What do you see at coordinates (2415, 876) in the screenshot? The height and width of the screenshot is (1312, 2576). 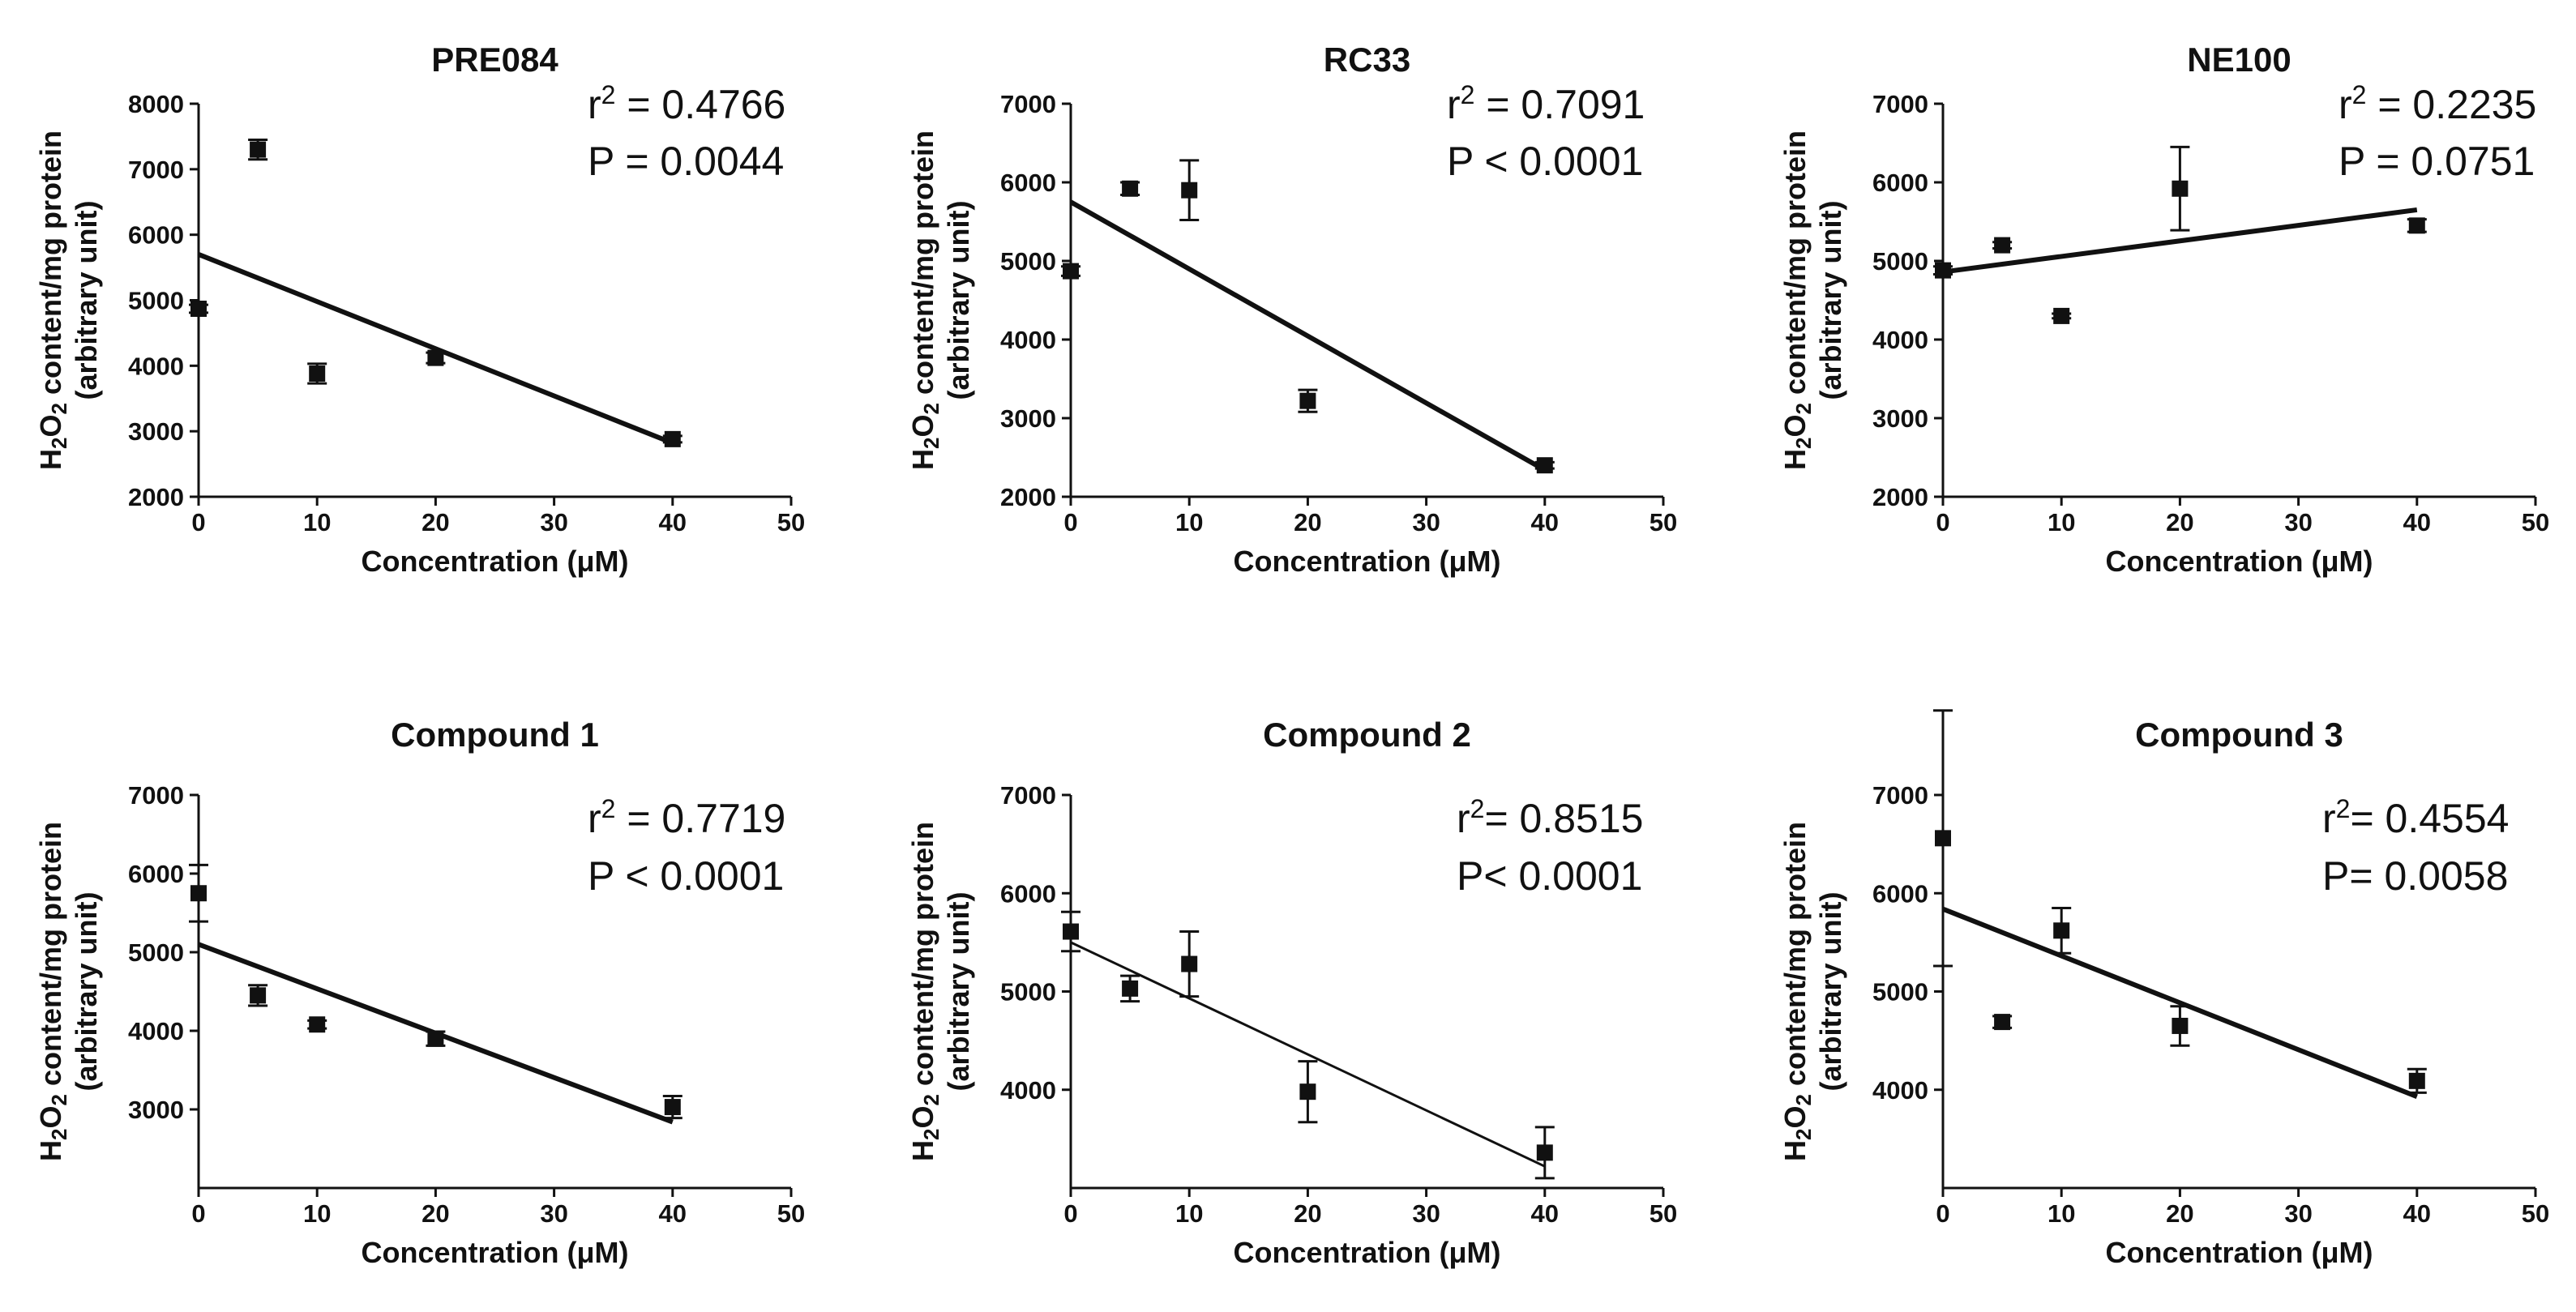 I see `p-value-label: P= 0.0058` at bounding box center [2415, 876].